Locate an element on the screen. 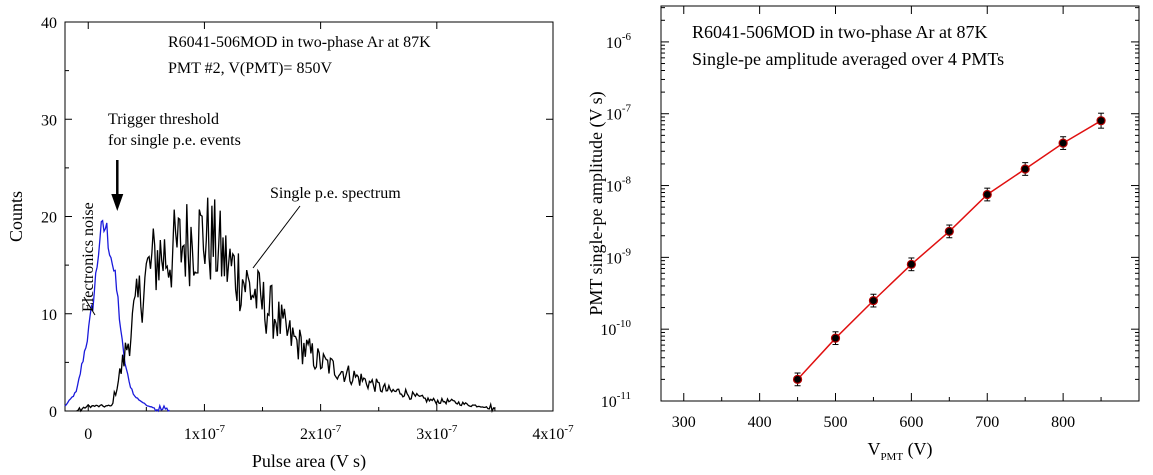 The image size is (1153, 475). right-x-axis-label-unit: (V) is located at coordinates (918, 449).